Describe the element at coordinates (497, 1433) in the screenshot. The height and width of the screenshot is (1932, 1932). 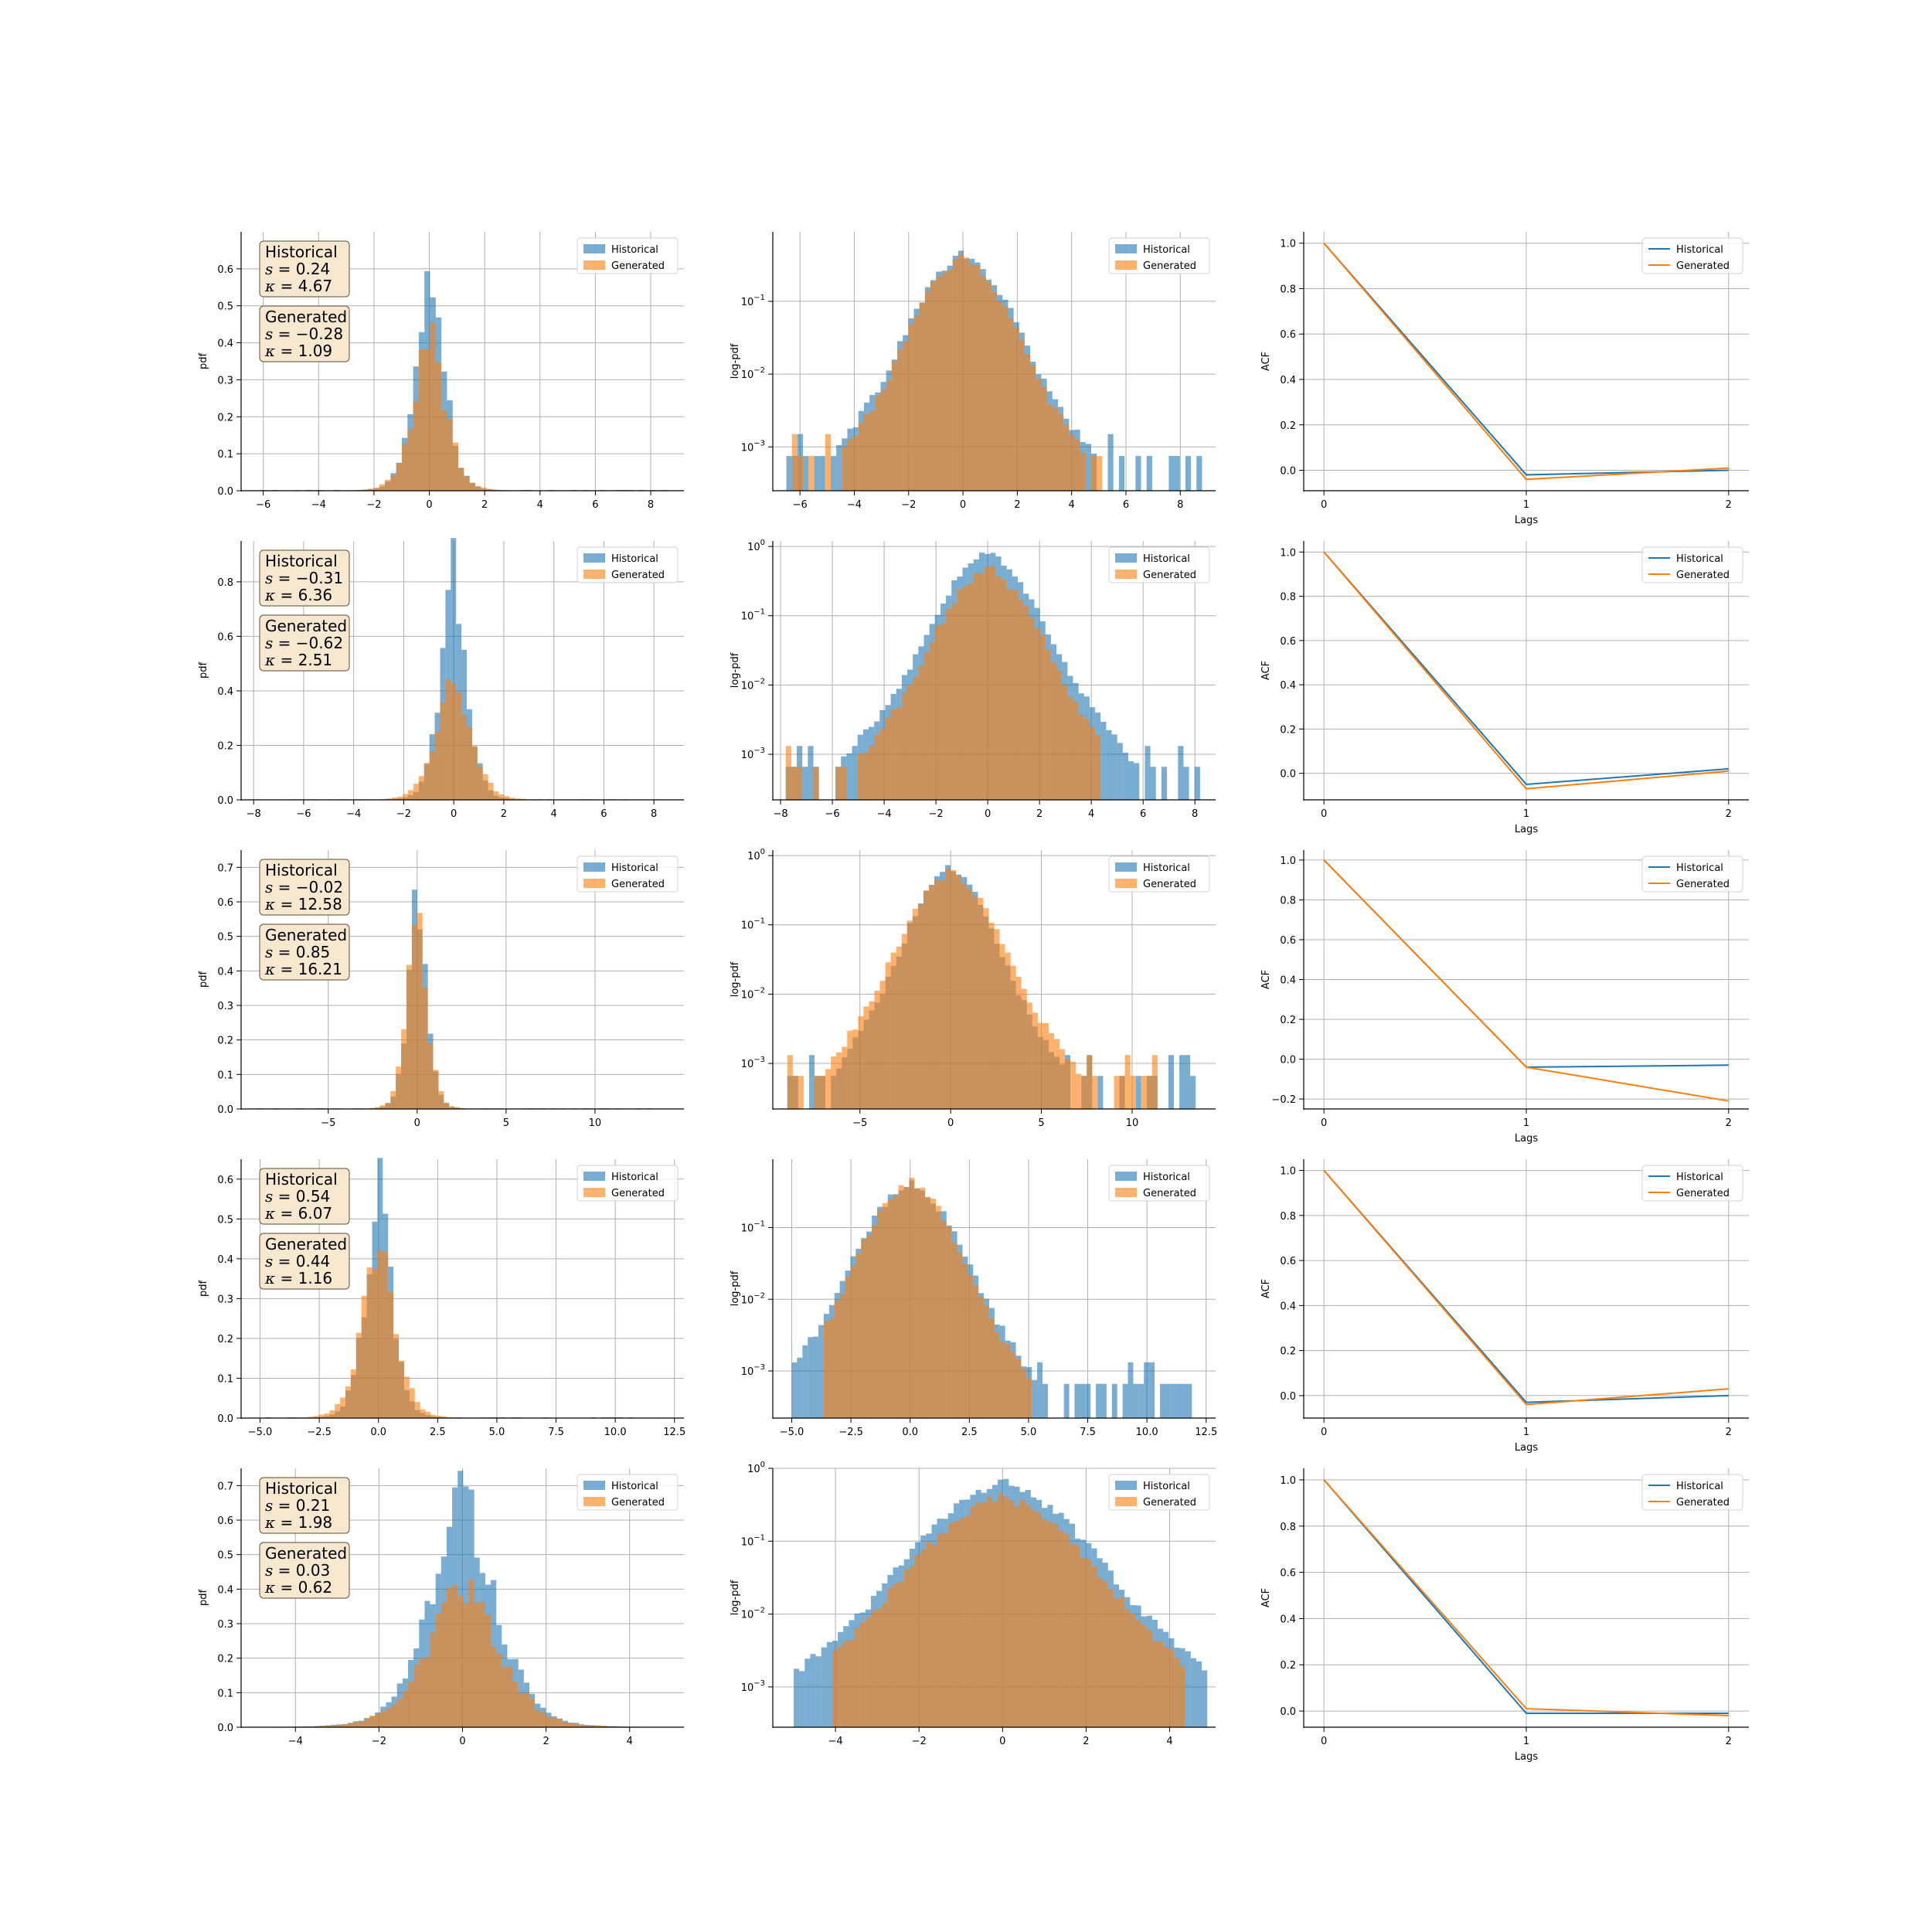
I see `x-tick-label: 5.0` at that location.